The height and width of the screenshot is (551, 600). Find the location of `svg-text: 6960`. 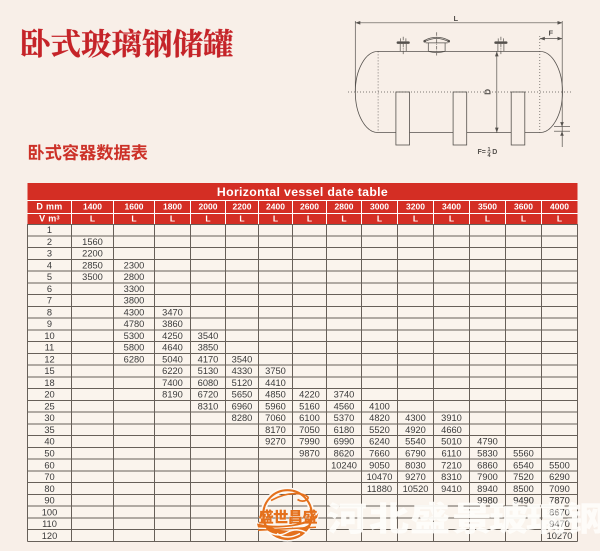

svg-text: 6960 is located at coordinates (242, 407).